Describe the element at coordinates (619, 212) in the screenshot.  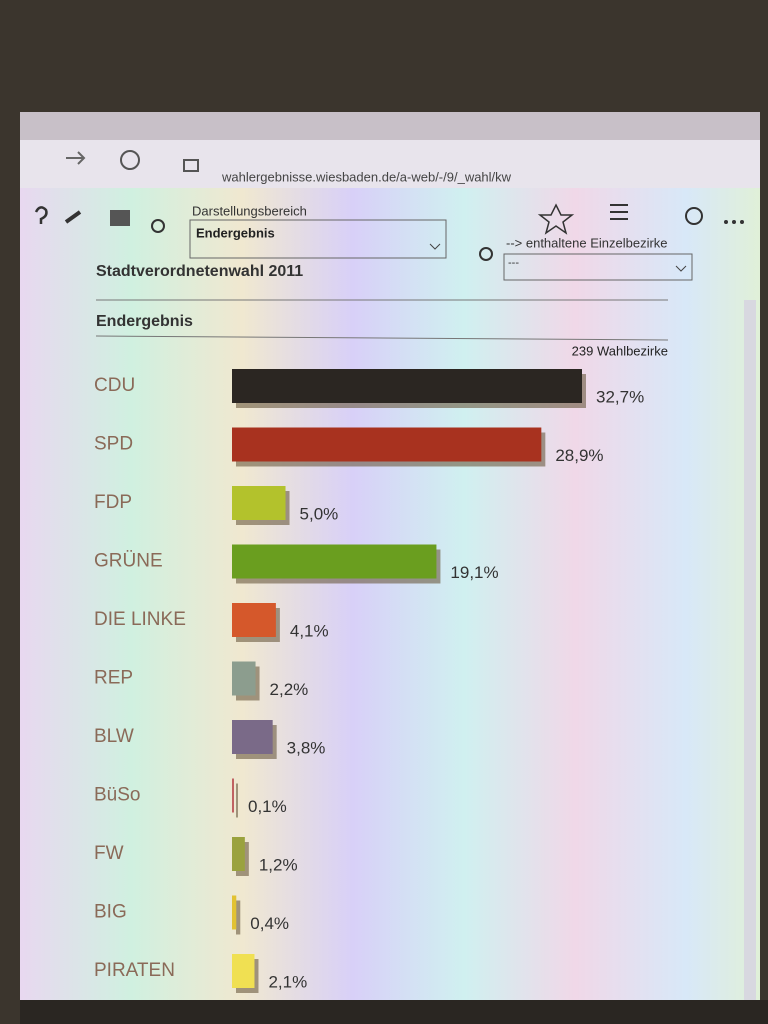
I see `hub-button` at that location.